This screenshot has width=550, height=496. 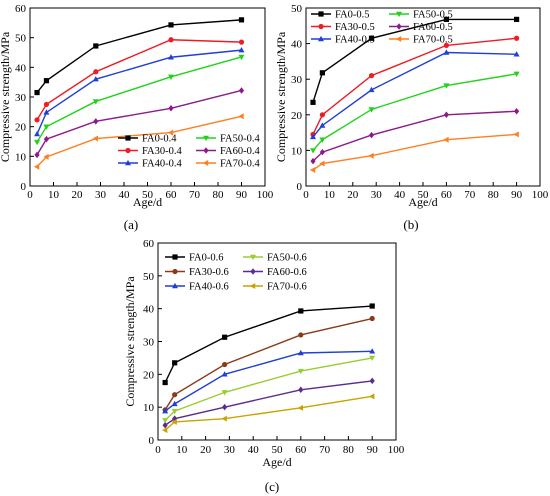 I want to click on legend-label: FA40-0.6, so click(x=209, y=287).